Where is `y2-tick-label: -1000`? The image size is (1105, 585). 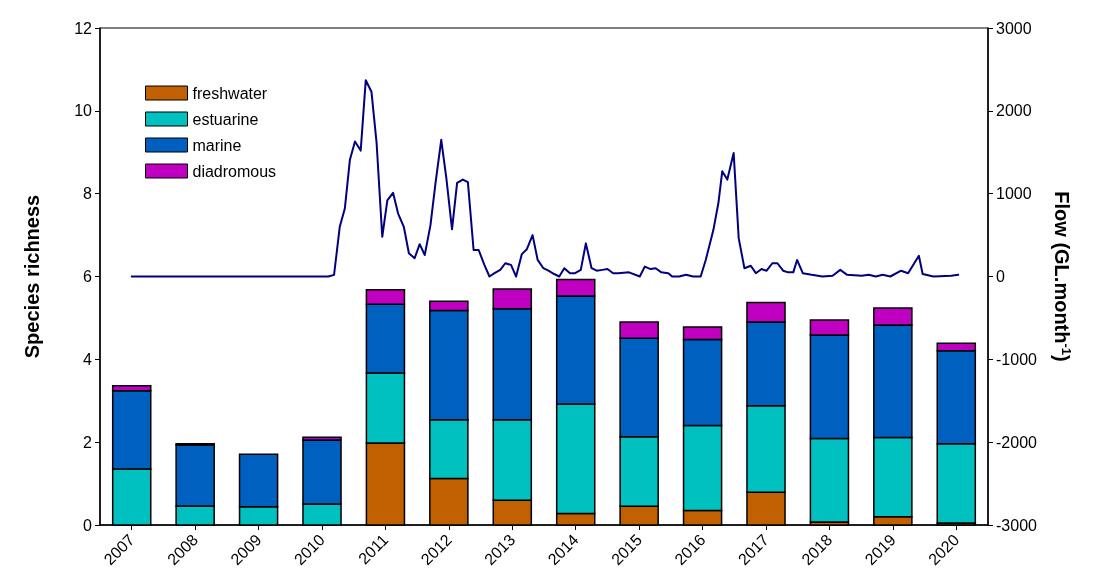
y2-tick-label: -1000 is located at coordinates (1017, 359).